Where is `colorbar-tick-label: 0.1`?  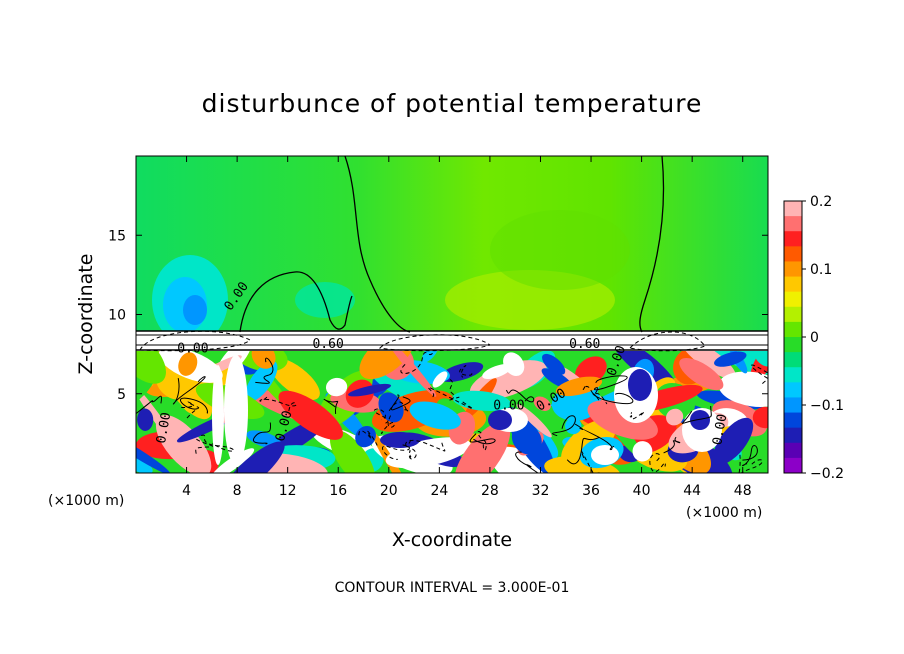 colorbar-tick-label: 0.1 is located at coordinates (821, 270).